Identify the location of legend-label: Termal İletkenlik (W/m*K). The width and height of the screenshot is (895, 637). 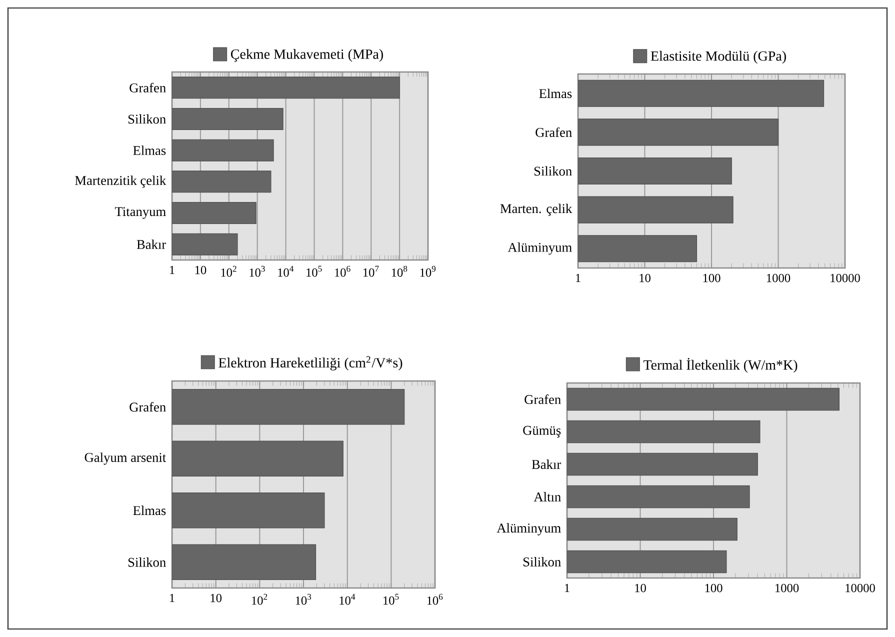
(721, 365).